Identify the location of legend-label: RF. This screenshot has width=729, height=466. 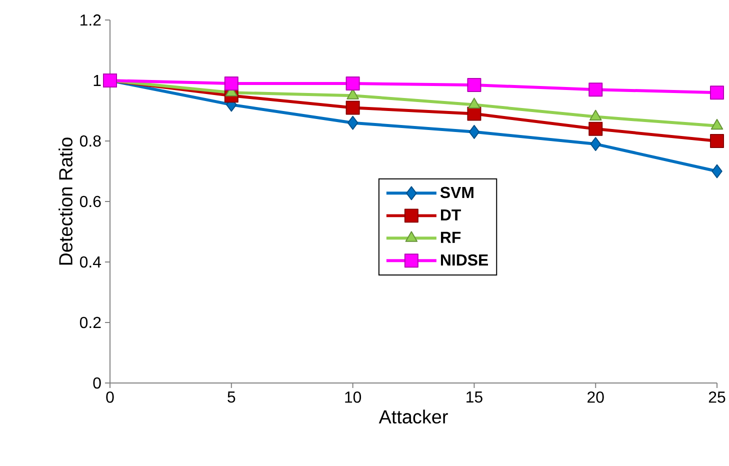
(450, 237).